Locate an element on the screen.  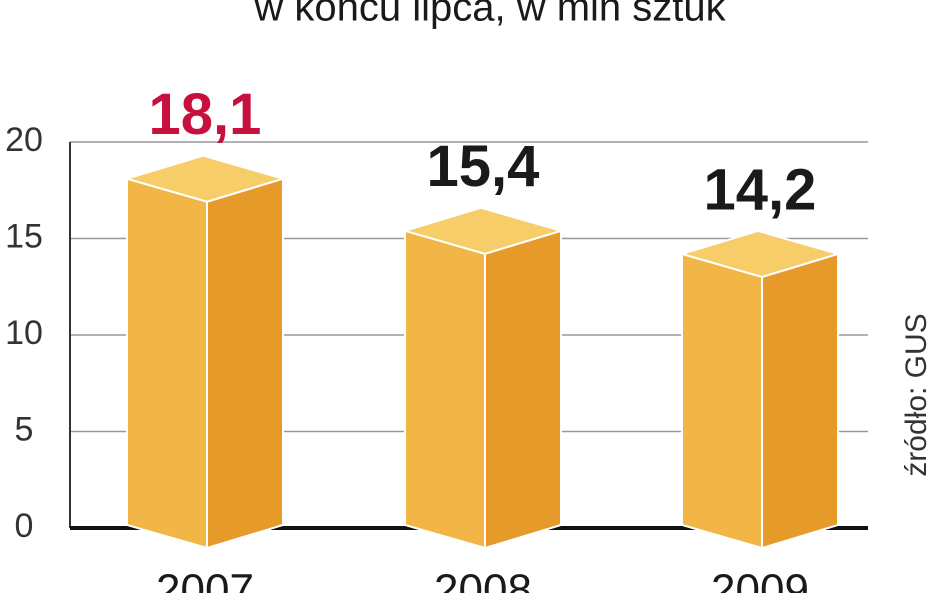
x-tick-label: 2009 is located at coordinates (760, 579).